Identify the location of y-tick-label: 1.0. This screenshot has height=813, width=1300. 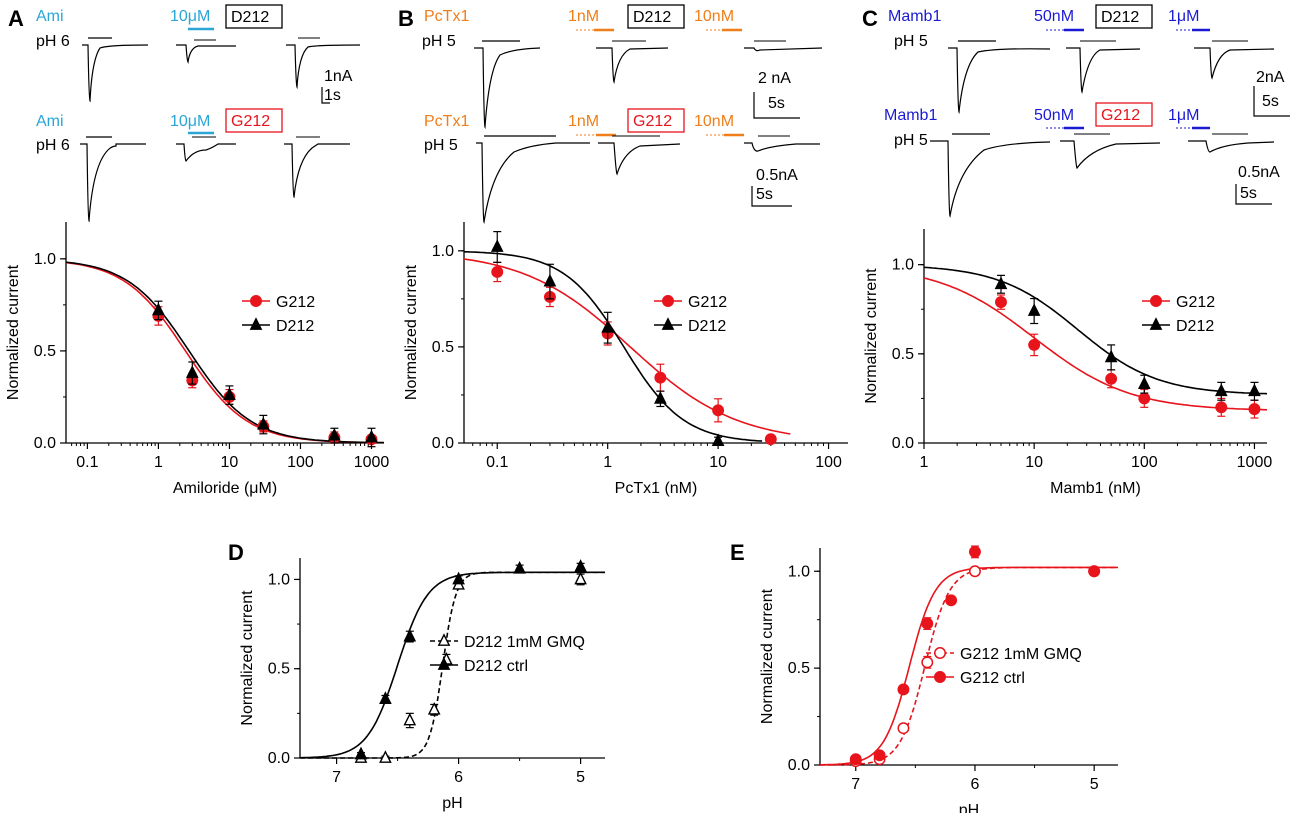
(903, 265).